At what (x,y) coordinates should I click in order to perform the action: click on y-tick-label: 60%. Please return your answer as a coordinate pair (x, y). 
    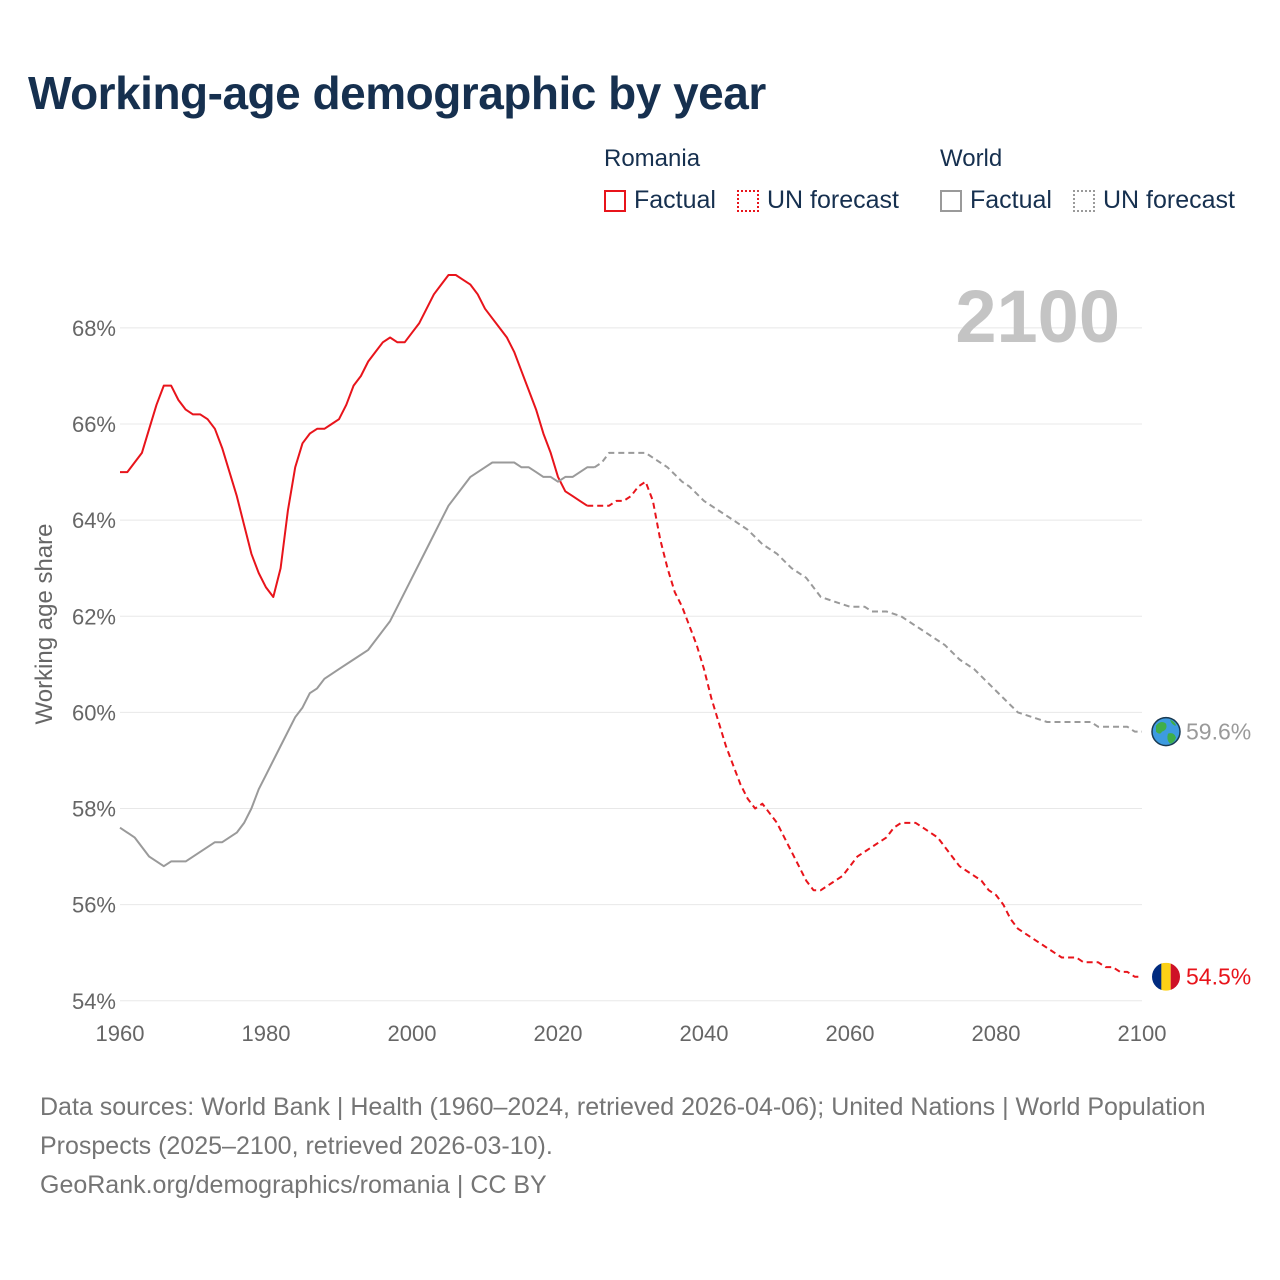
    Looking at the image, I should click on (94, 712).